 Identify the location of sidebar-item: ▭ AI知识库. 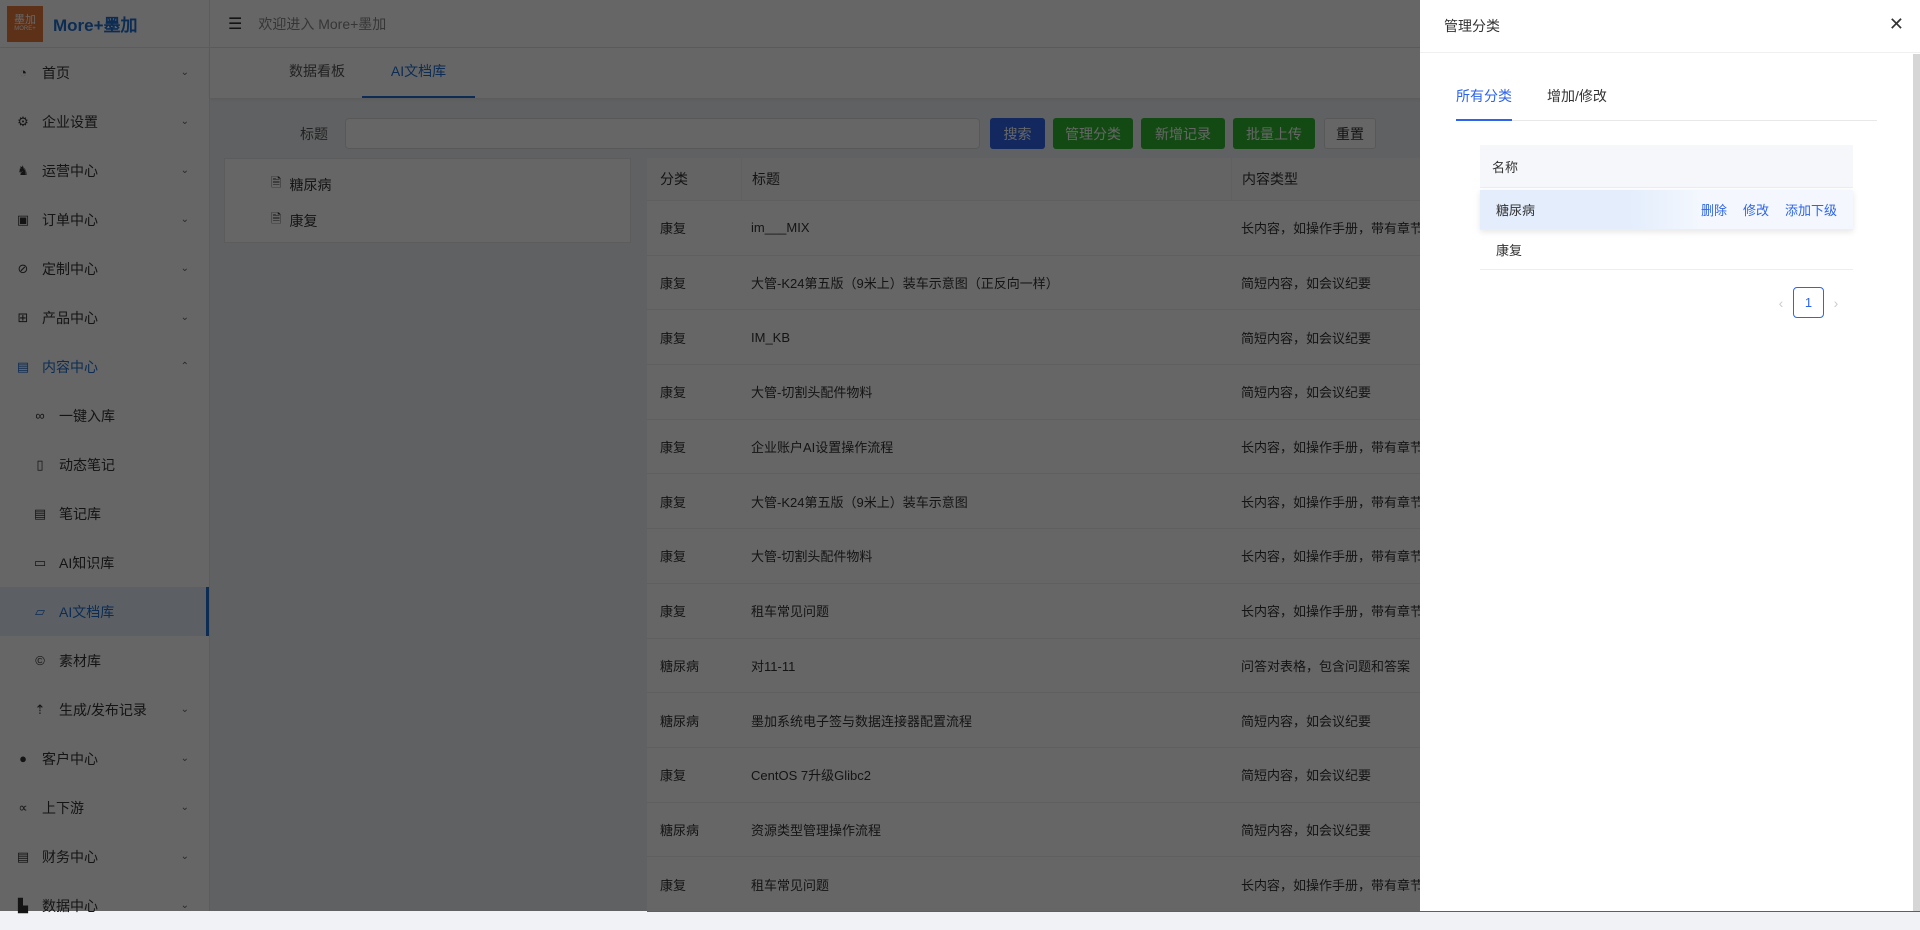
(104, 562).